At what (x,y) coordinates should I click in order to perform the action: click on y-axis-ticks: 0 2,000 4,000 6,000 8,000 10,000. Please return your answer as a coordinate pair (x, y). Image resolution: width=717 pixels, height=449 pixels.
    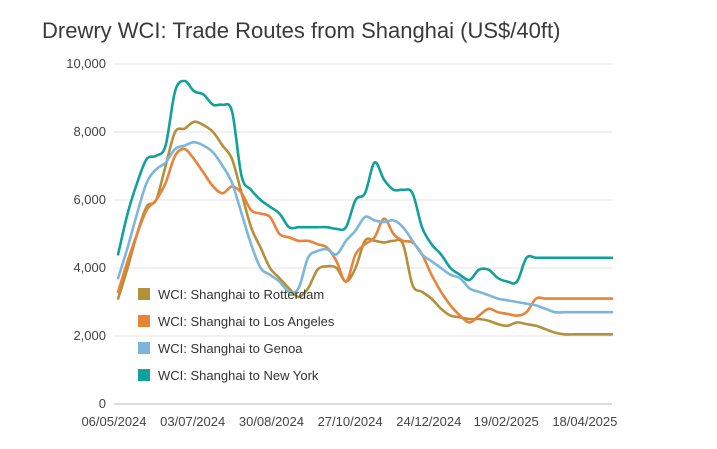
    Looking at the image, I should click on (86, 233).